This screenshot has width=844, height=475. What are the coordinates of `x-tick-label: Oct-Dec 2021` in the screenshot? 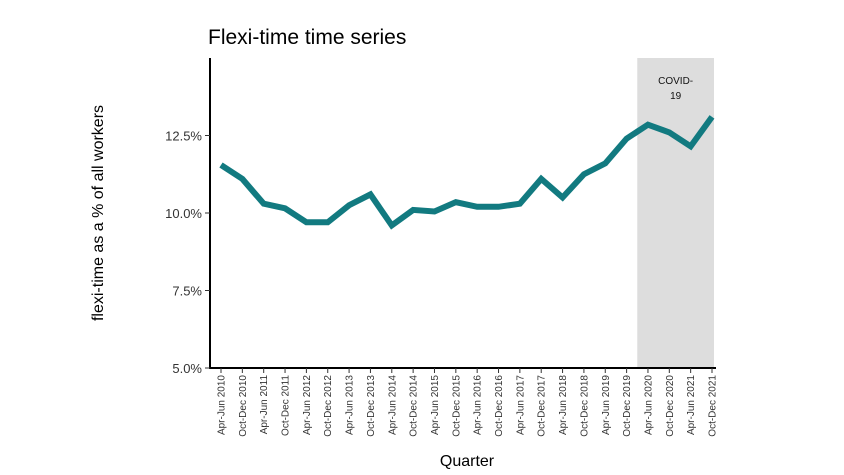 It's located at (713, 406).